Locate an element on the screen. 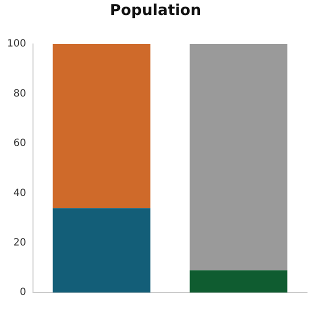  chart-title: Population is located at coordinates (156, 9).